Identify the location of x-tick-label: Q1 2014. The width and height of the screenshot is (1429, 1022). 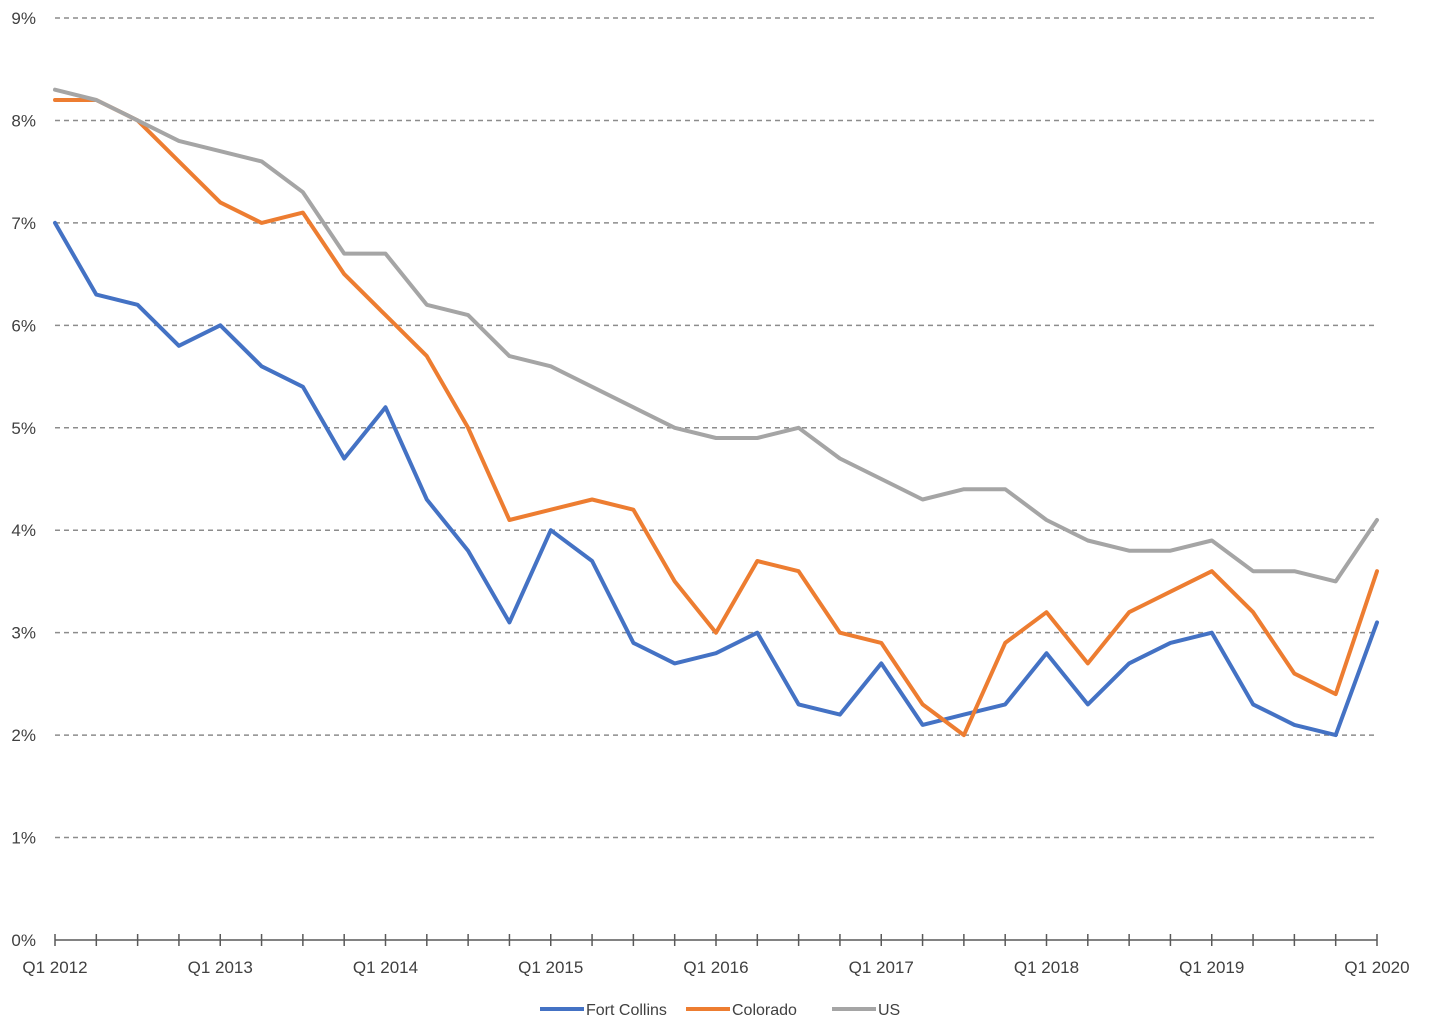
(385, 967).